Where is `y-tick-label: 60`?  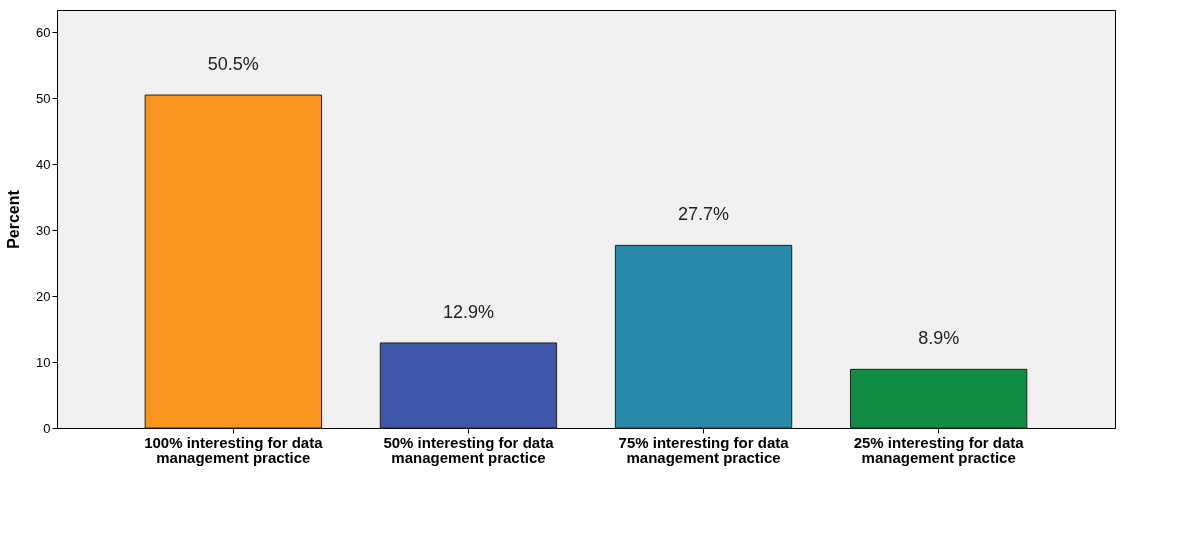
y-tick-label: 60 is located at coordinates (43, 32).